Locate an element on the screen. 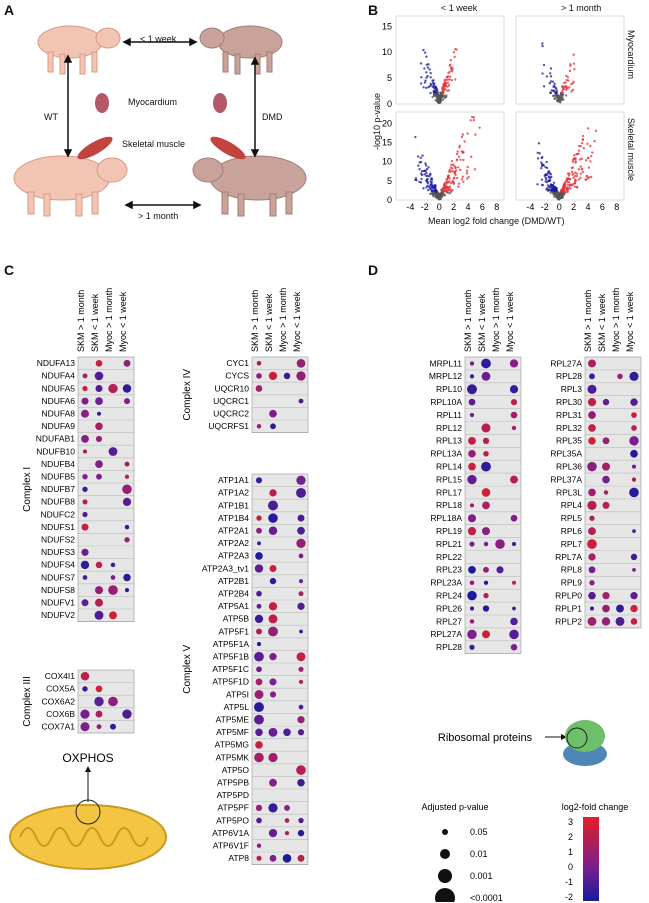 The image size is (649, 903). c-left-header-col-2: SKM < 1 week is located at coordinates (95, 322).